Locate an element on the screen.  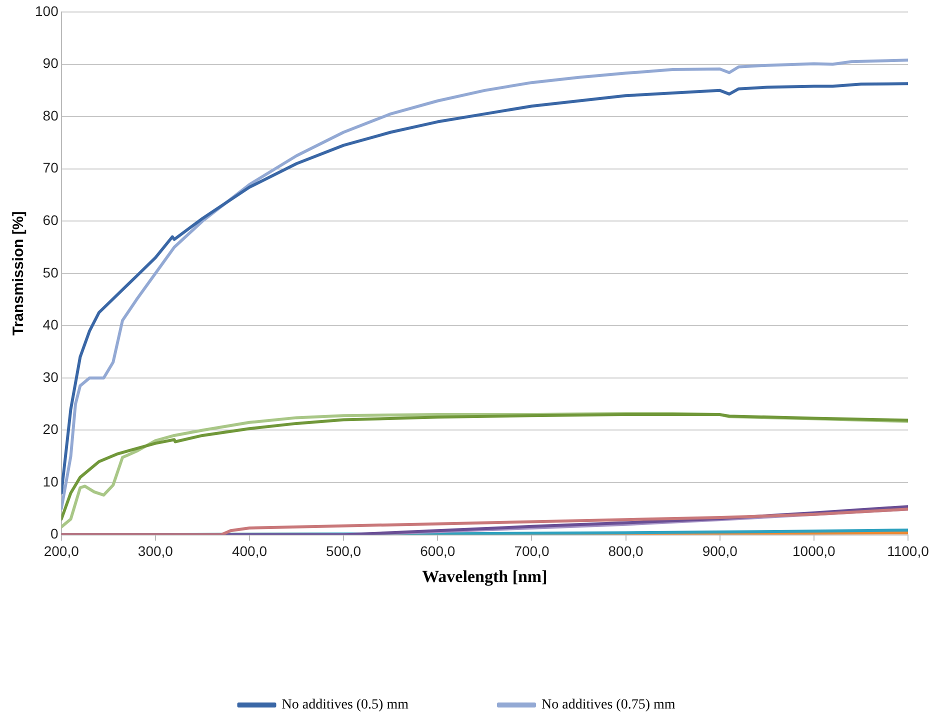
y-tick-label: 0 is located at coordinates (54, 534).